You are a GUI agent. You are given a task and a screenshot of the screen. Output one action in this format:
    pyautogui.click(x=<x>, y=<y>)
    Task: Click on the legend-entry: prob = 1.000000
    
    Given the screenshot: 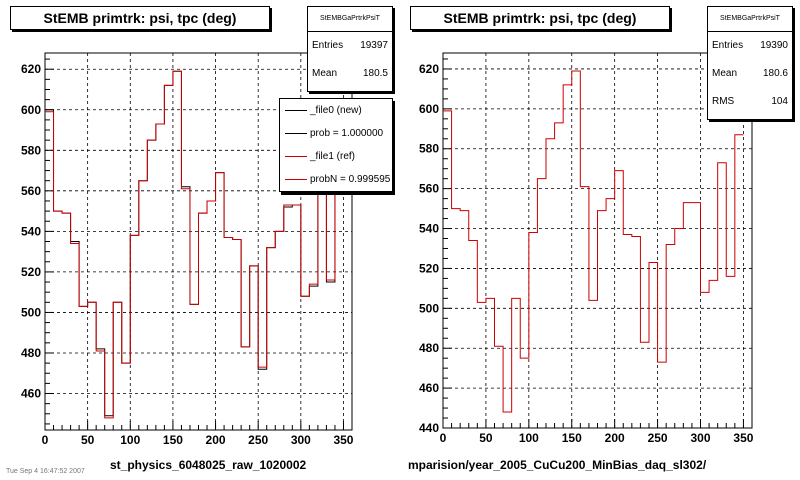 What is the action you would take?
    pyautogui.click(x=336, y=133)
    